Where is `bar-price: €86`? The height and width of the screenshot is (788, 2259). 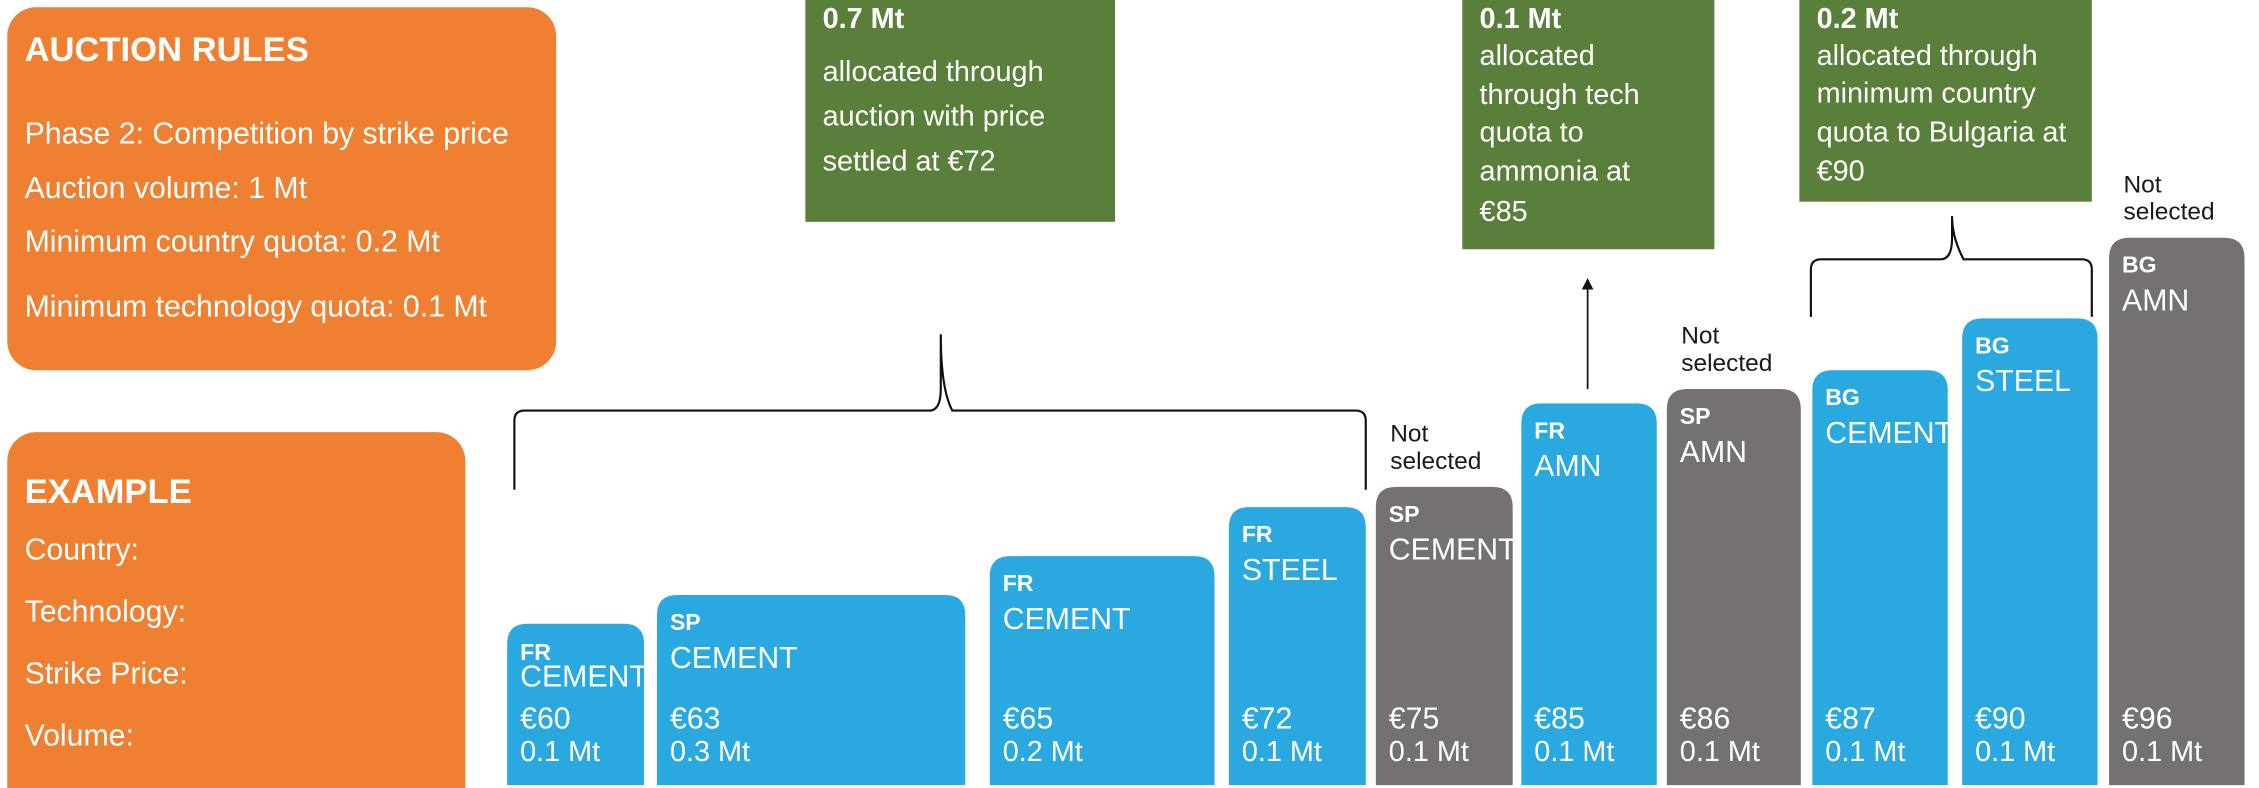 bar-price: €86 is located at coordinates (1705, 718).